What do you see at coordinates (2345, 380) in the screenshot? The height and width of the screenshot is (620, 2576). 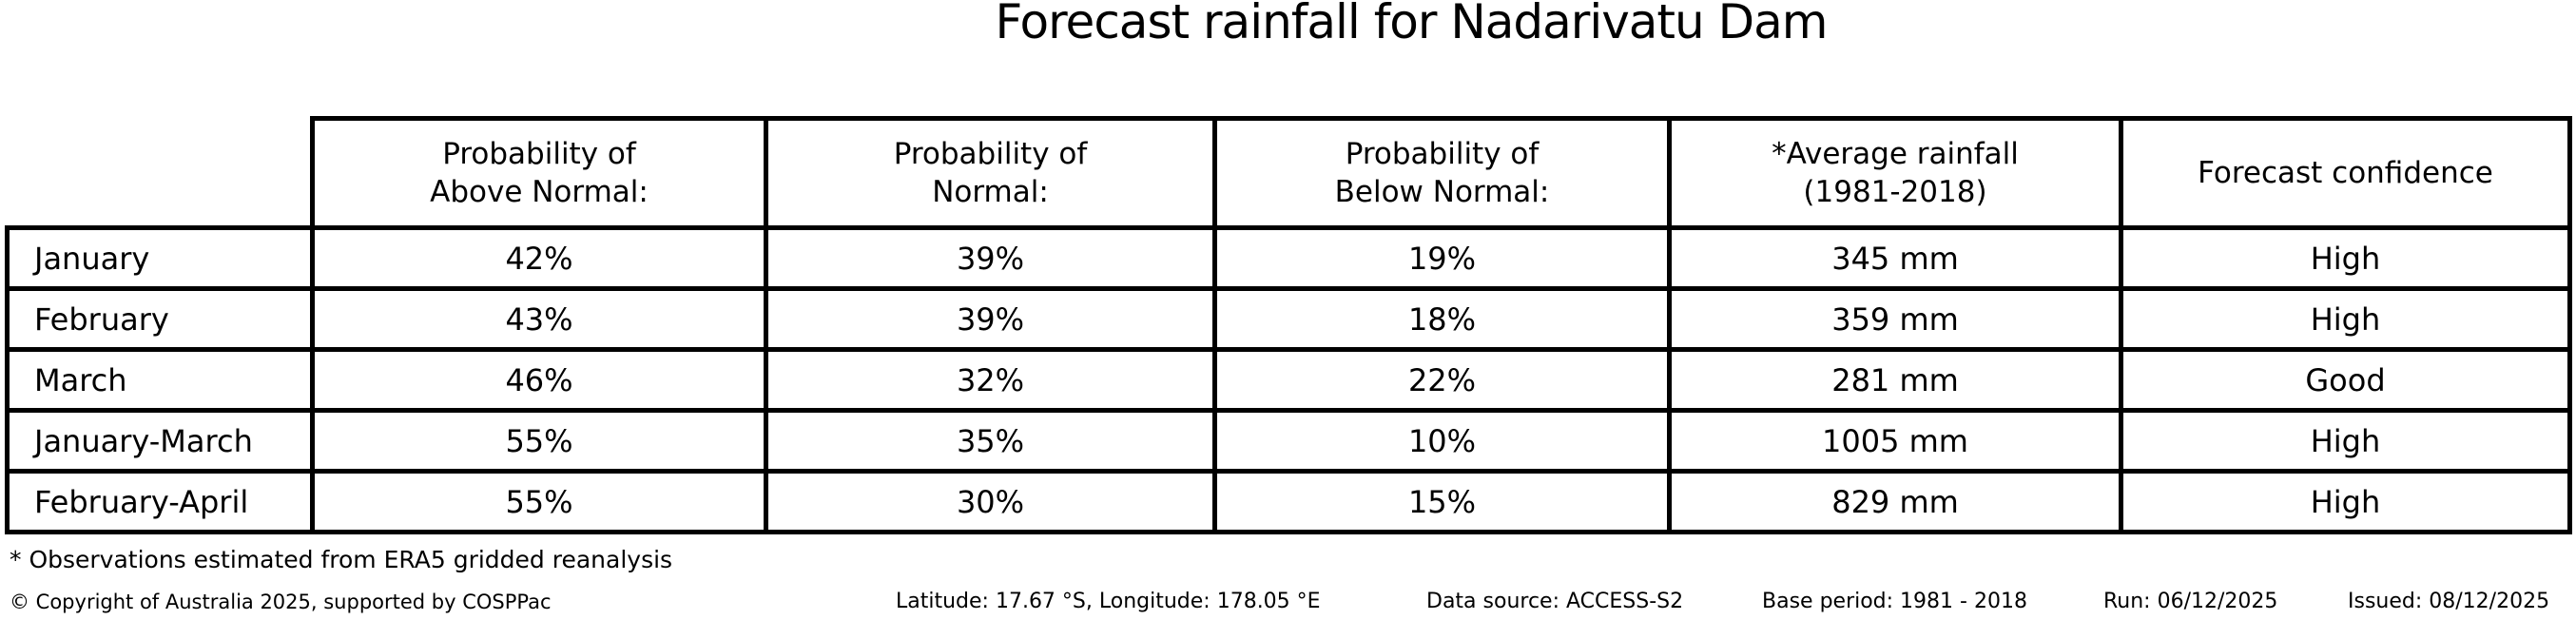 I see `cell-forecast-confidence: Good` at bounding box center [2345, 380].